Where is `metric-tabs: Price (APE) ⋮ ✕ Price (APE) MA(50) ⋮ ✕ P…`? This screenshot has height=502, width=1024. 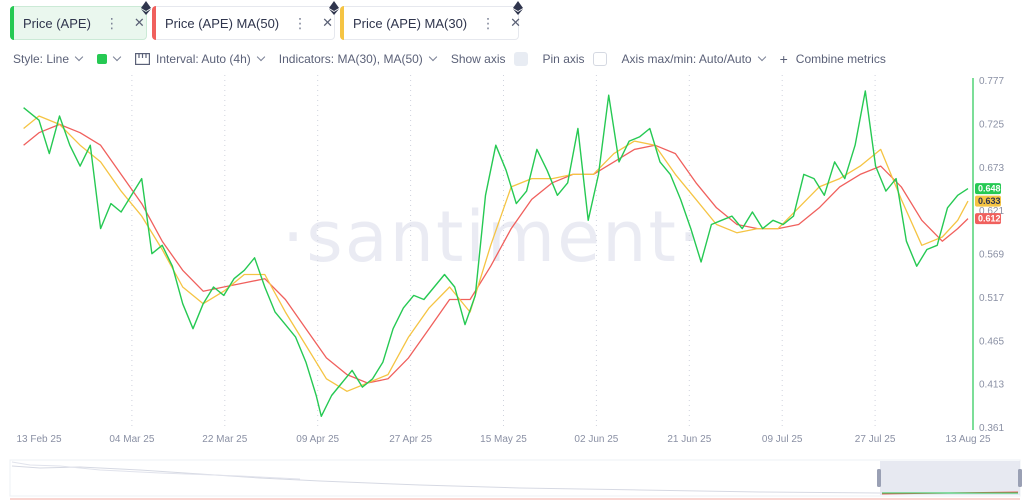
metric-tabs: Price (APE) ⋮ ✕ Price (APE) MA(50) ⋮ ✕ P… is located at coordinates (266, 20).